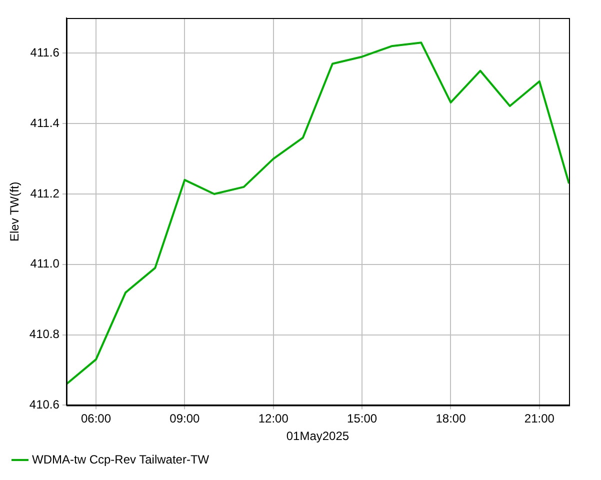 The image size is (601, 480). I want to click on y-tick-label: 410.8, so click(44, 334).